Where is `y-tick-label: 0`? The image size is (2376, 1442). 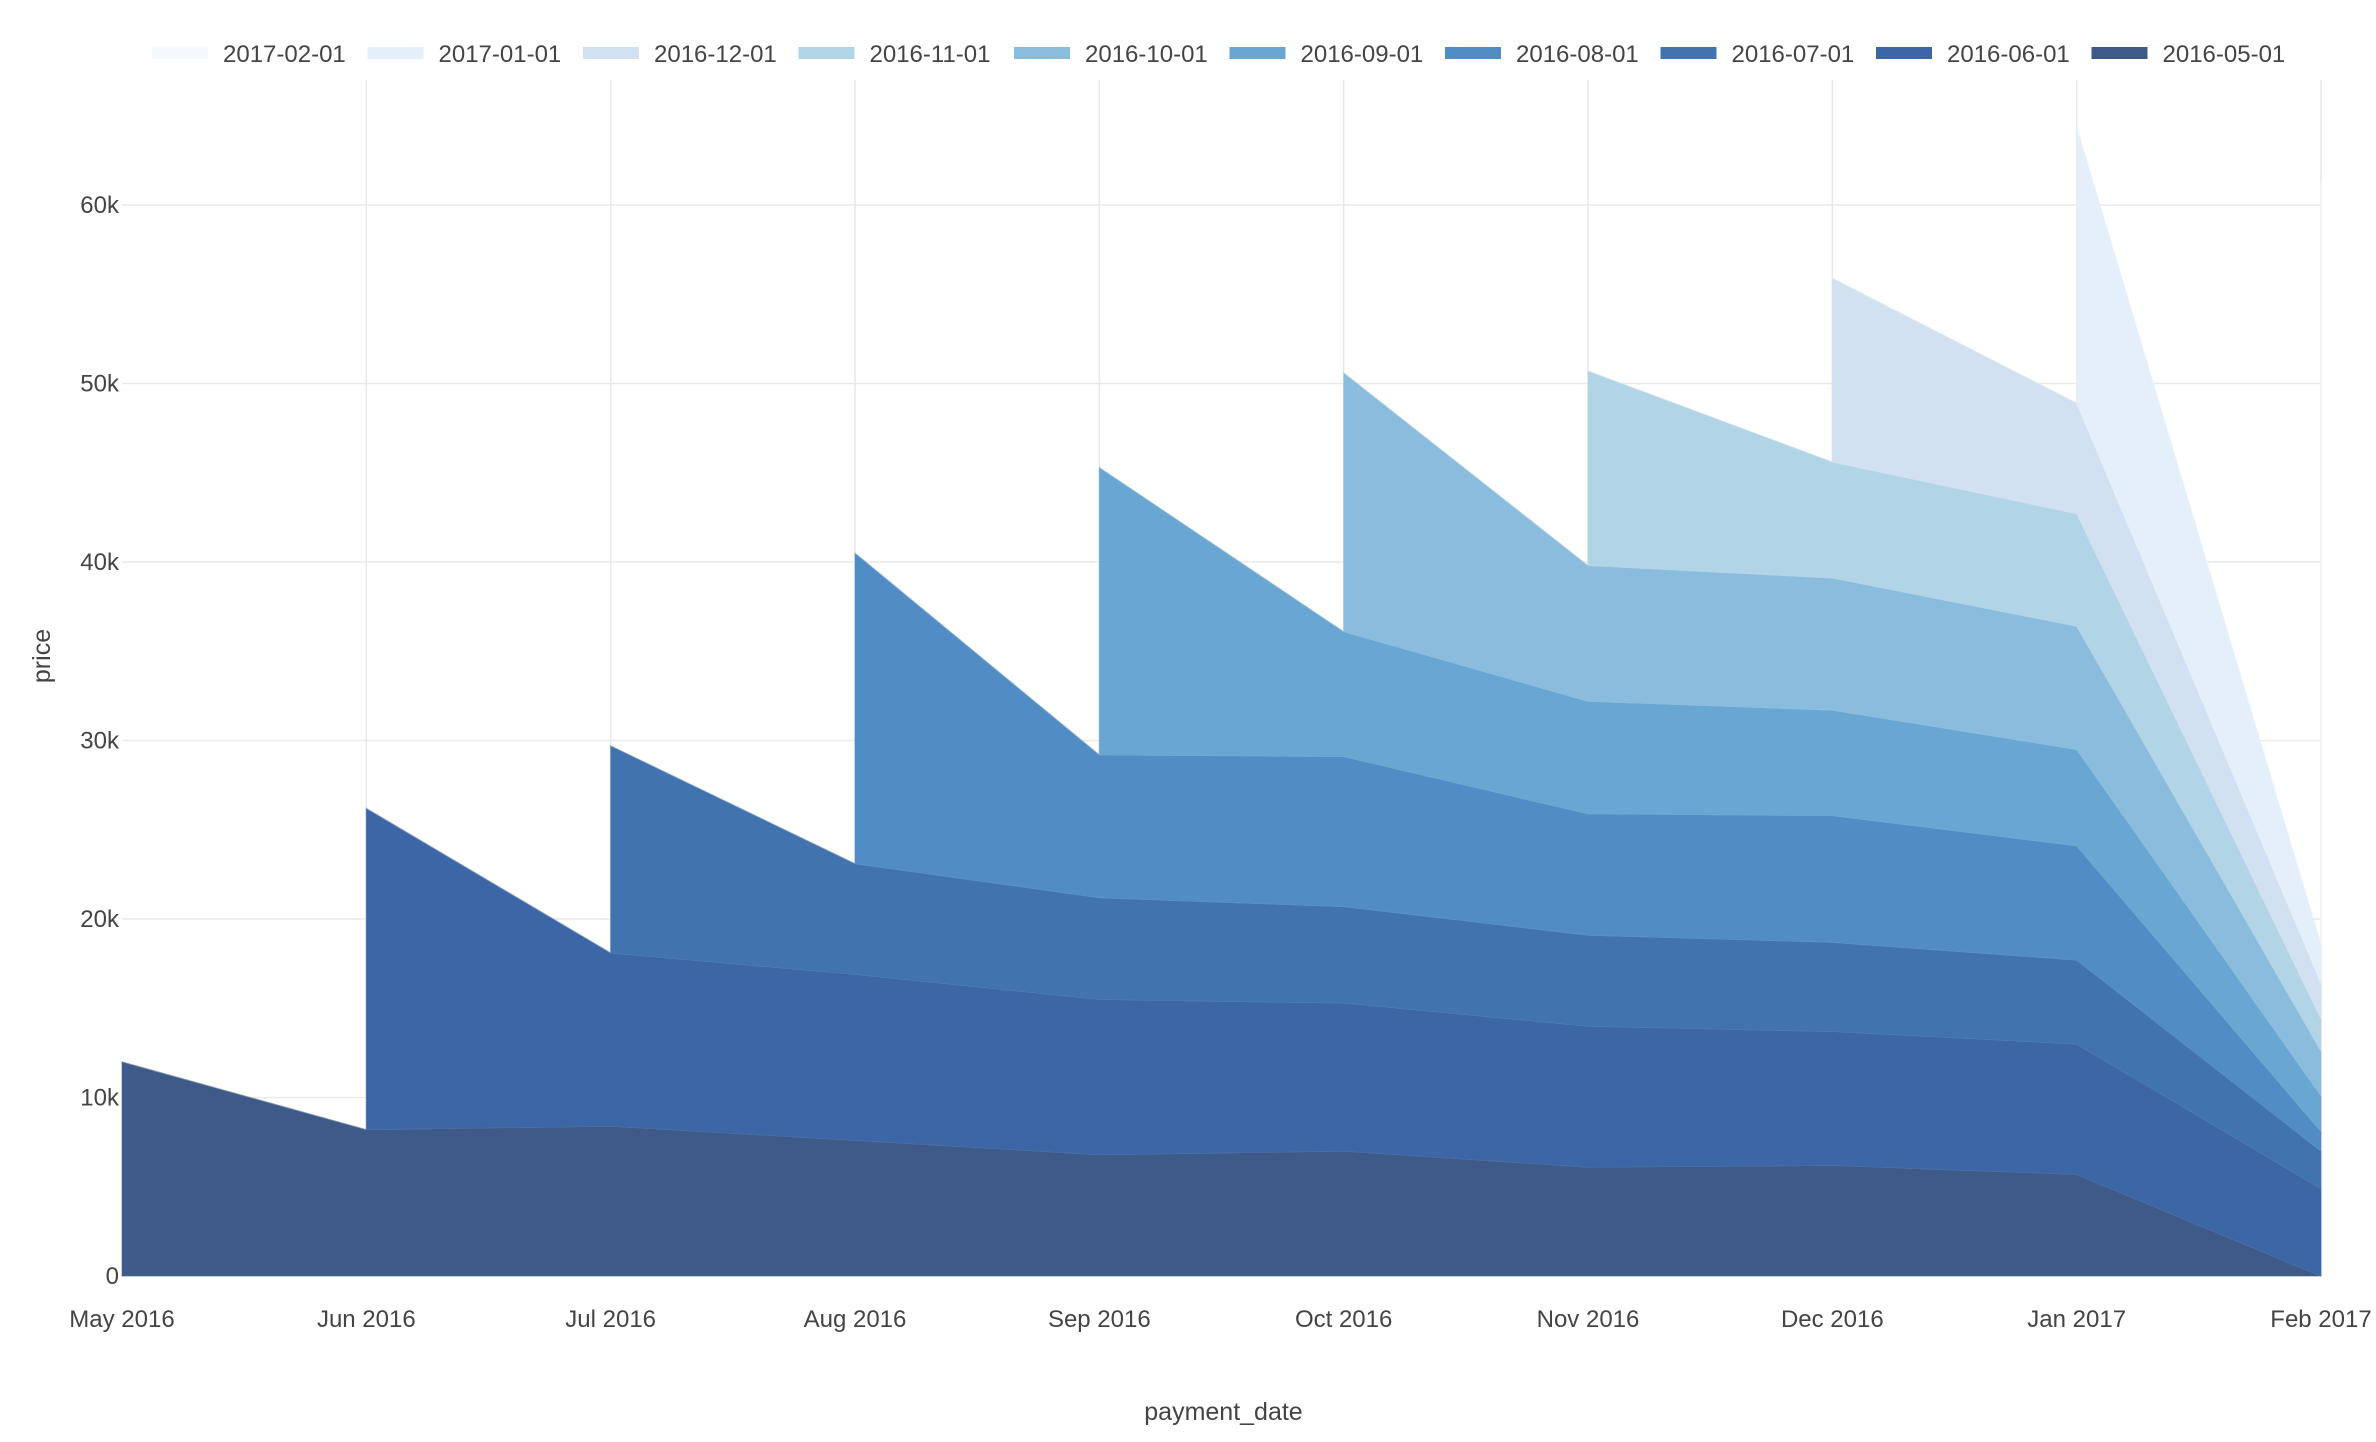
y-tick-label: 0 is located at coordinates (112, 1276).